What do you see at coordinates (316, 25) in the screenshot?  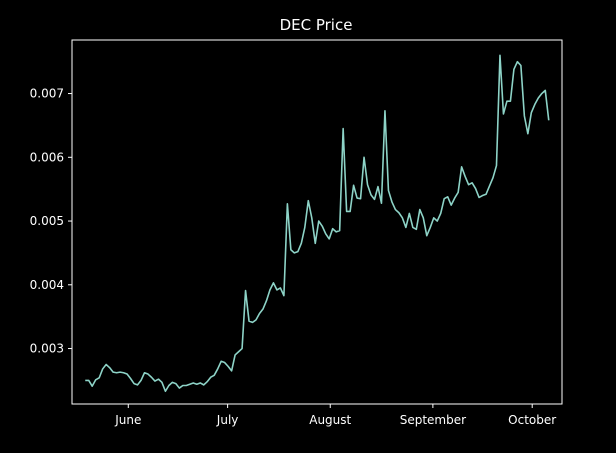 I see `chart-title: DEC Price` at bounding box center [316, 25].